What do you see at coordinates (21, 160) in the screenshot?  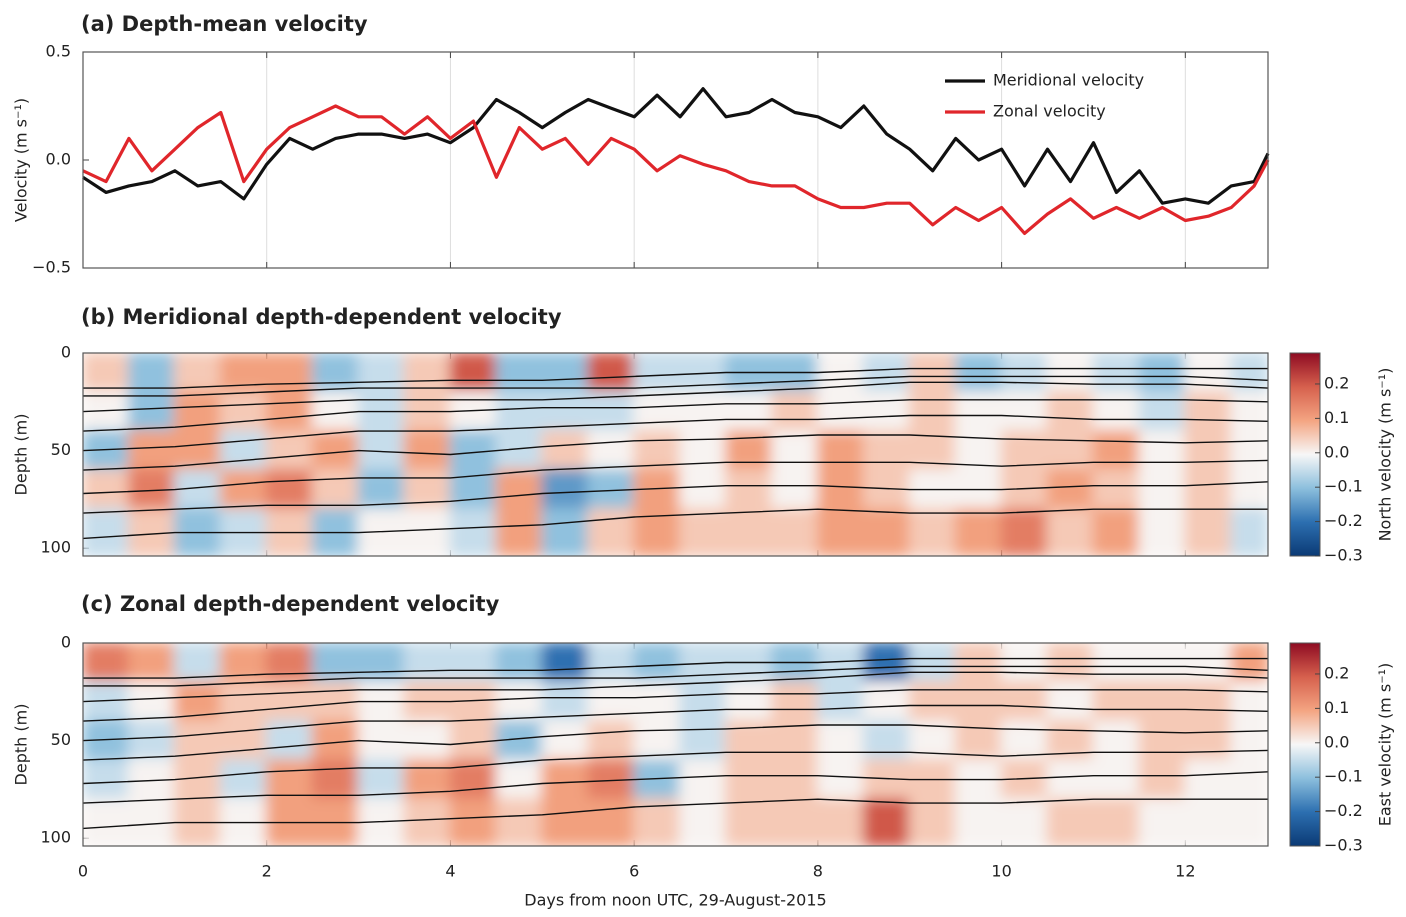 I see `y-axis-label: Velocity (m s⁻¹)` at bounding box center [21, 160].